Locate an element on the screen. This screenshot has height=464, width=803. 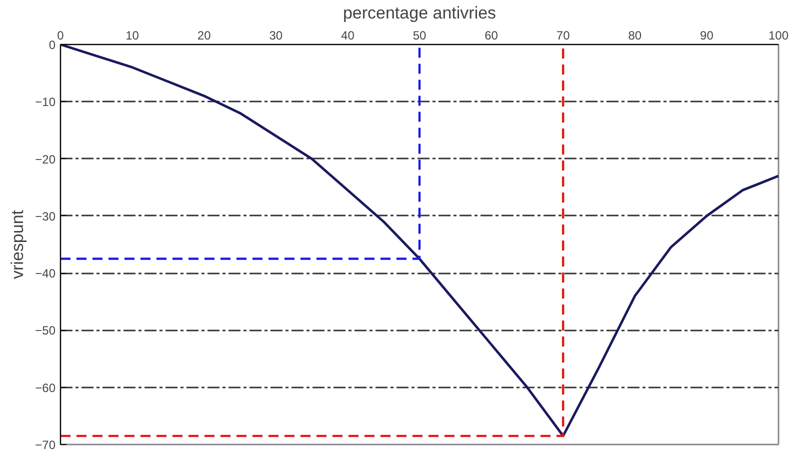
y-tick-label: −60 is located at coordinates (45, 387).